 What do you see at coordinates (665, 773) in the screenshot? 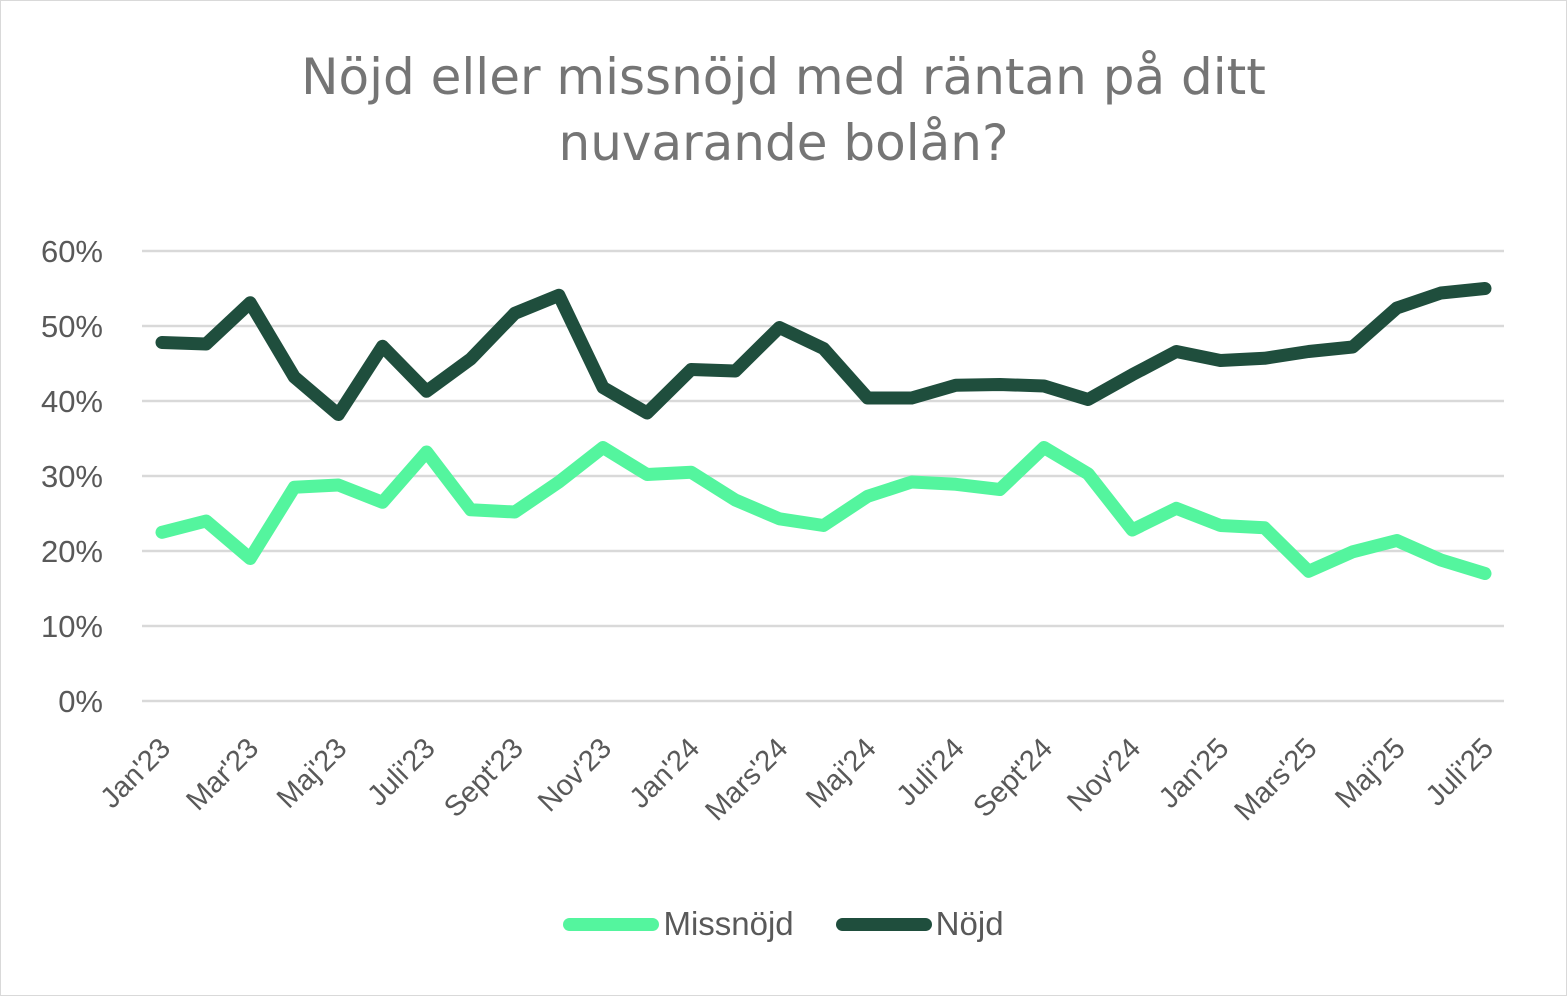
I see `x-tick-label: Jan'24` at bounding box center [665, 773].